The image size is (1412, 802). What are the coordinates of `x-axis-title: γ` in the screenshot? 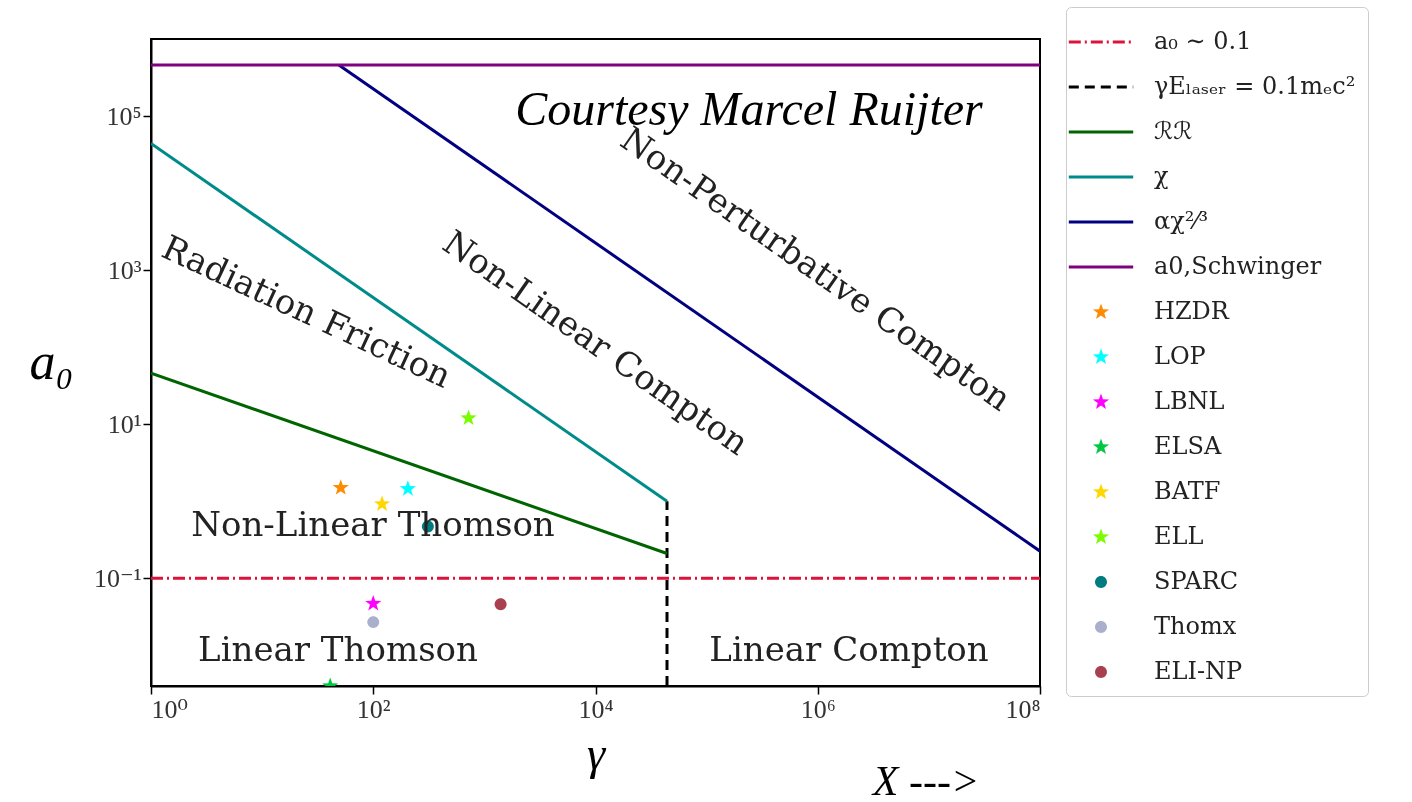 It's located at (596, 753).